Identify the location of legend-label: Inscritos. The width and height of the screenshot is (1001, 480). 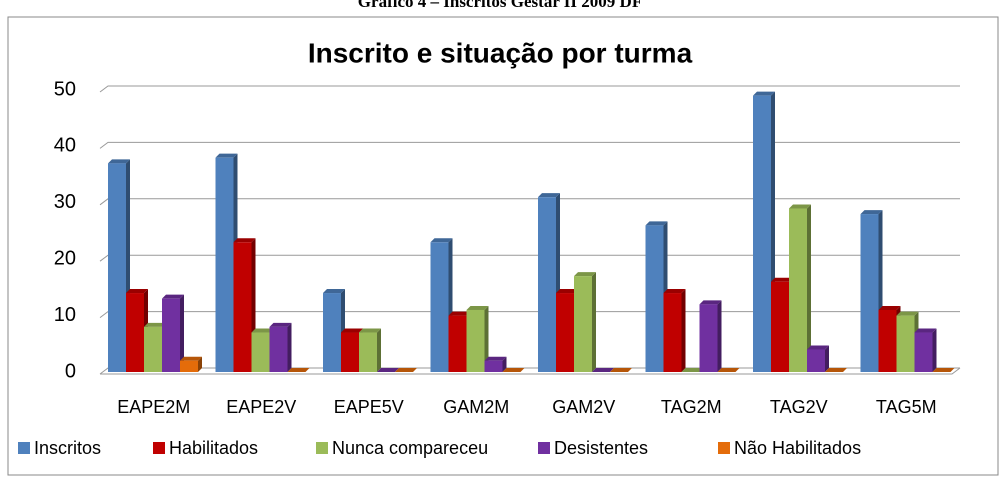
(67, 448).